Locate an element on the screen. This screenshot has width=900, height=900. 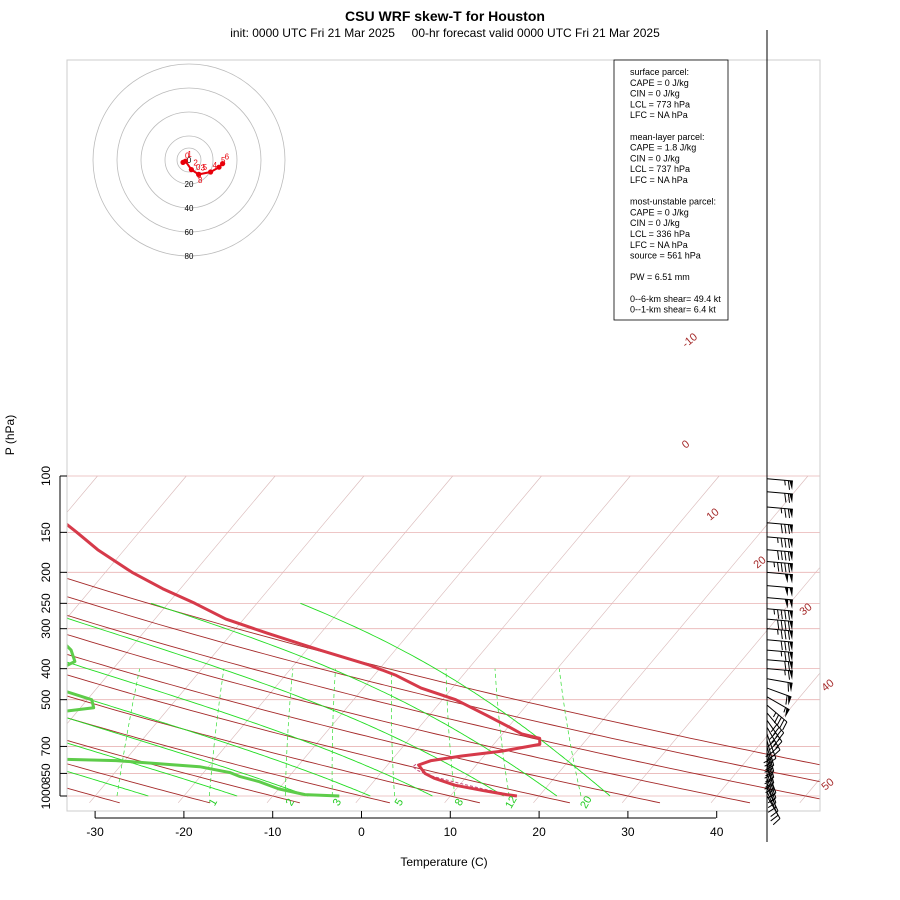
hodograph-point-label: 3 is located at coordinates (203, 167).